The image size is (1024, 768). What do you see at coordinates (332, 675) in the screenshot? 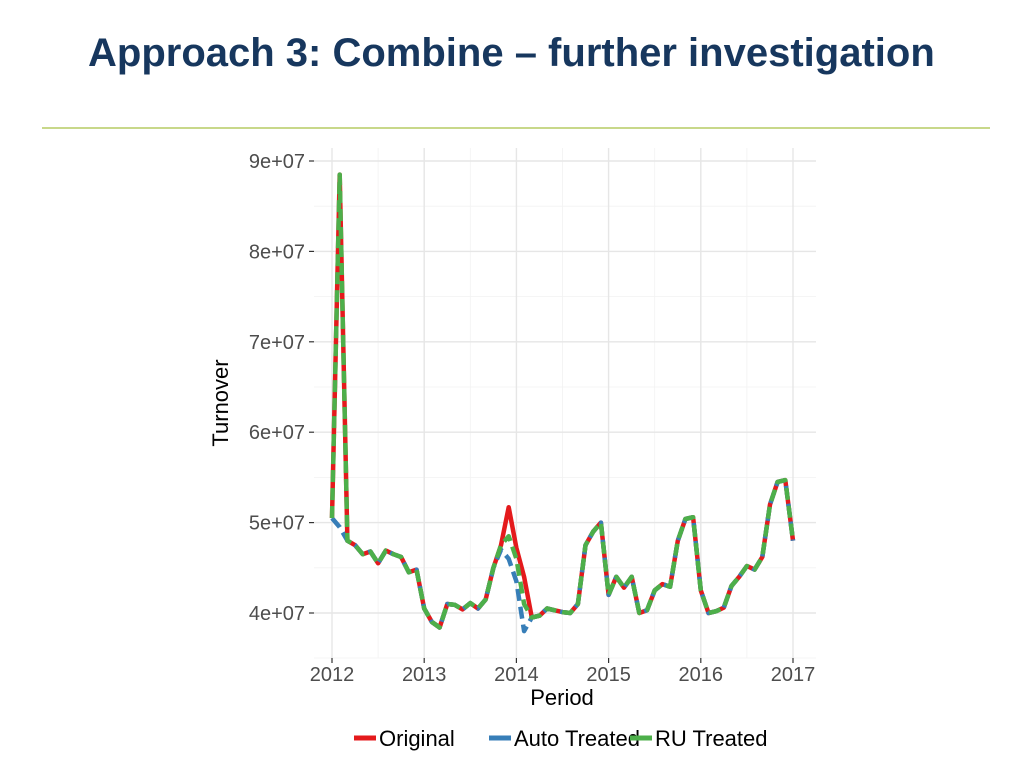
I see `x-tick-label: 2012` at bounding box center [332, 675].